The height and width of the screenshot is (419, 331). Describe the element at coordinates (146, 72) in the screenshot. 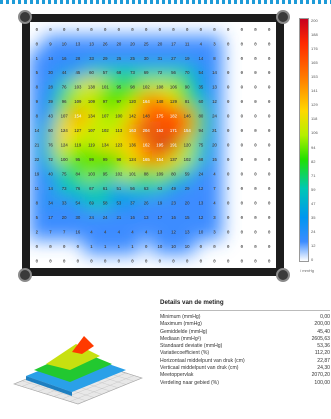

I see `sensor-value: 69` at that location.